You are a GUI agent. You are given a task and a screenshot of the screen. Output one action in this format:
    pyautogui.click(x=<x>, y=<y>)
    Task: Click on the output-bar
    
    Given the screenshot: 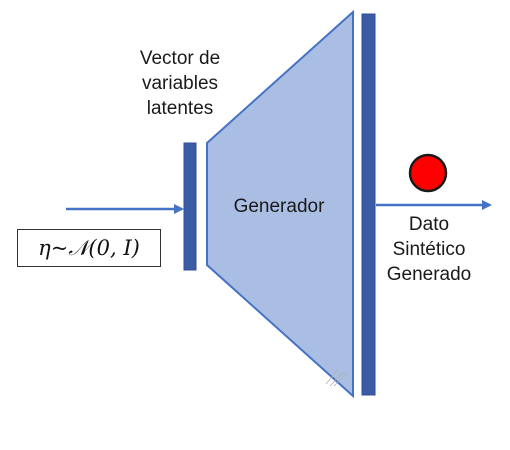 What is the action you would take?
    pyautogui.click(x=368, y=204)
    